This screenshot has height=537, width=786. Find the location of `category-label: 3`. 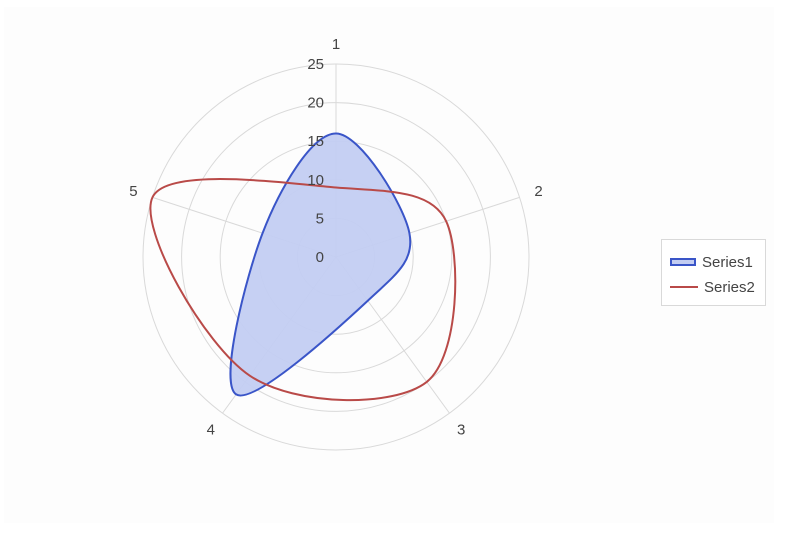

category-label: 3 is located at coordinates (461, 429).